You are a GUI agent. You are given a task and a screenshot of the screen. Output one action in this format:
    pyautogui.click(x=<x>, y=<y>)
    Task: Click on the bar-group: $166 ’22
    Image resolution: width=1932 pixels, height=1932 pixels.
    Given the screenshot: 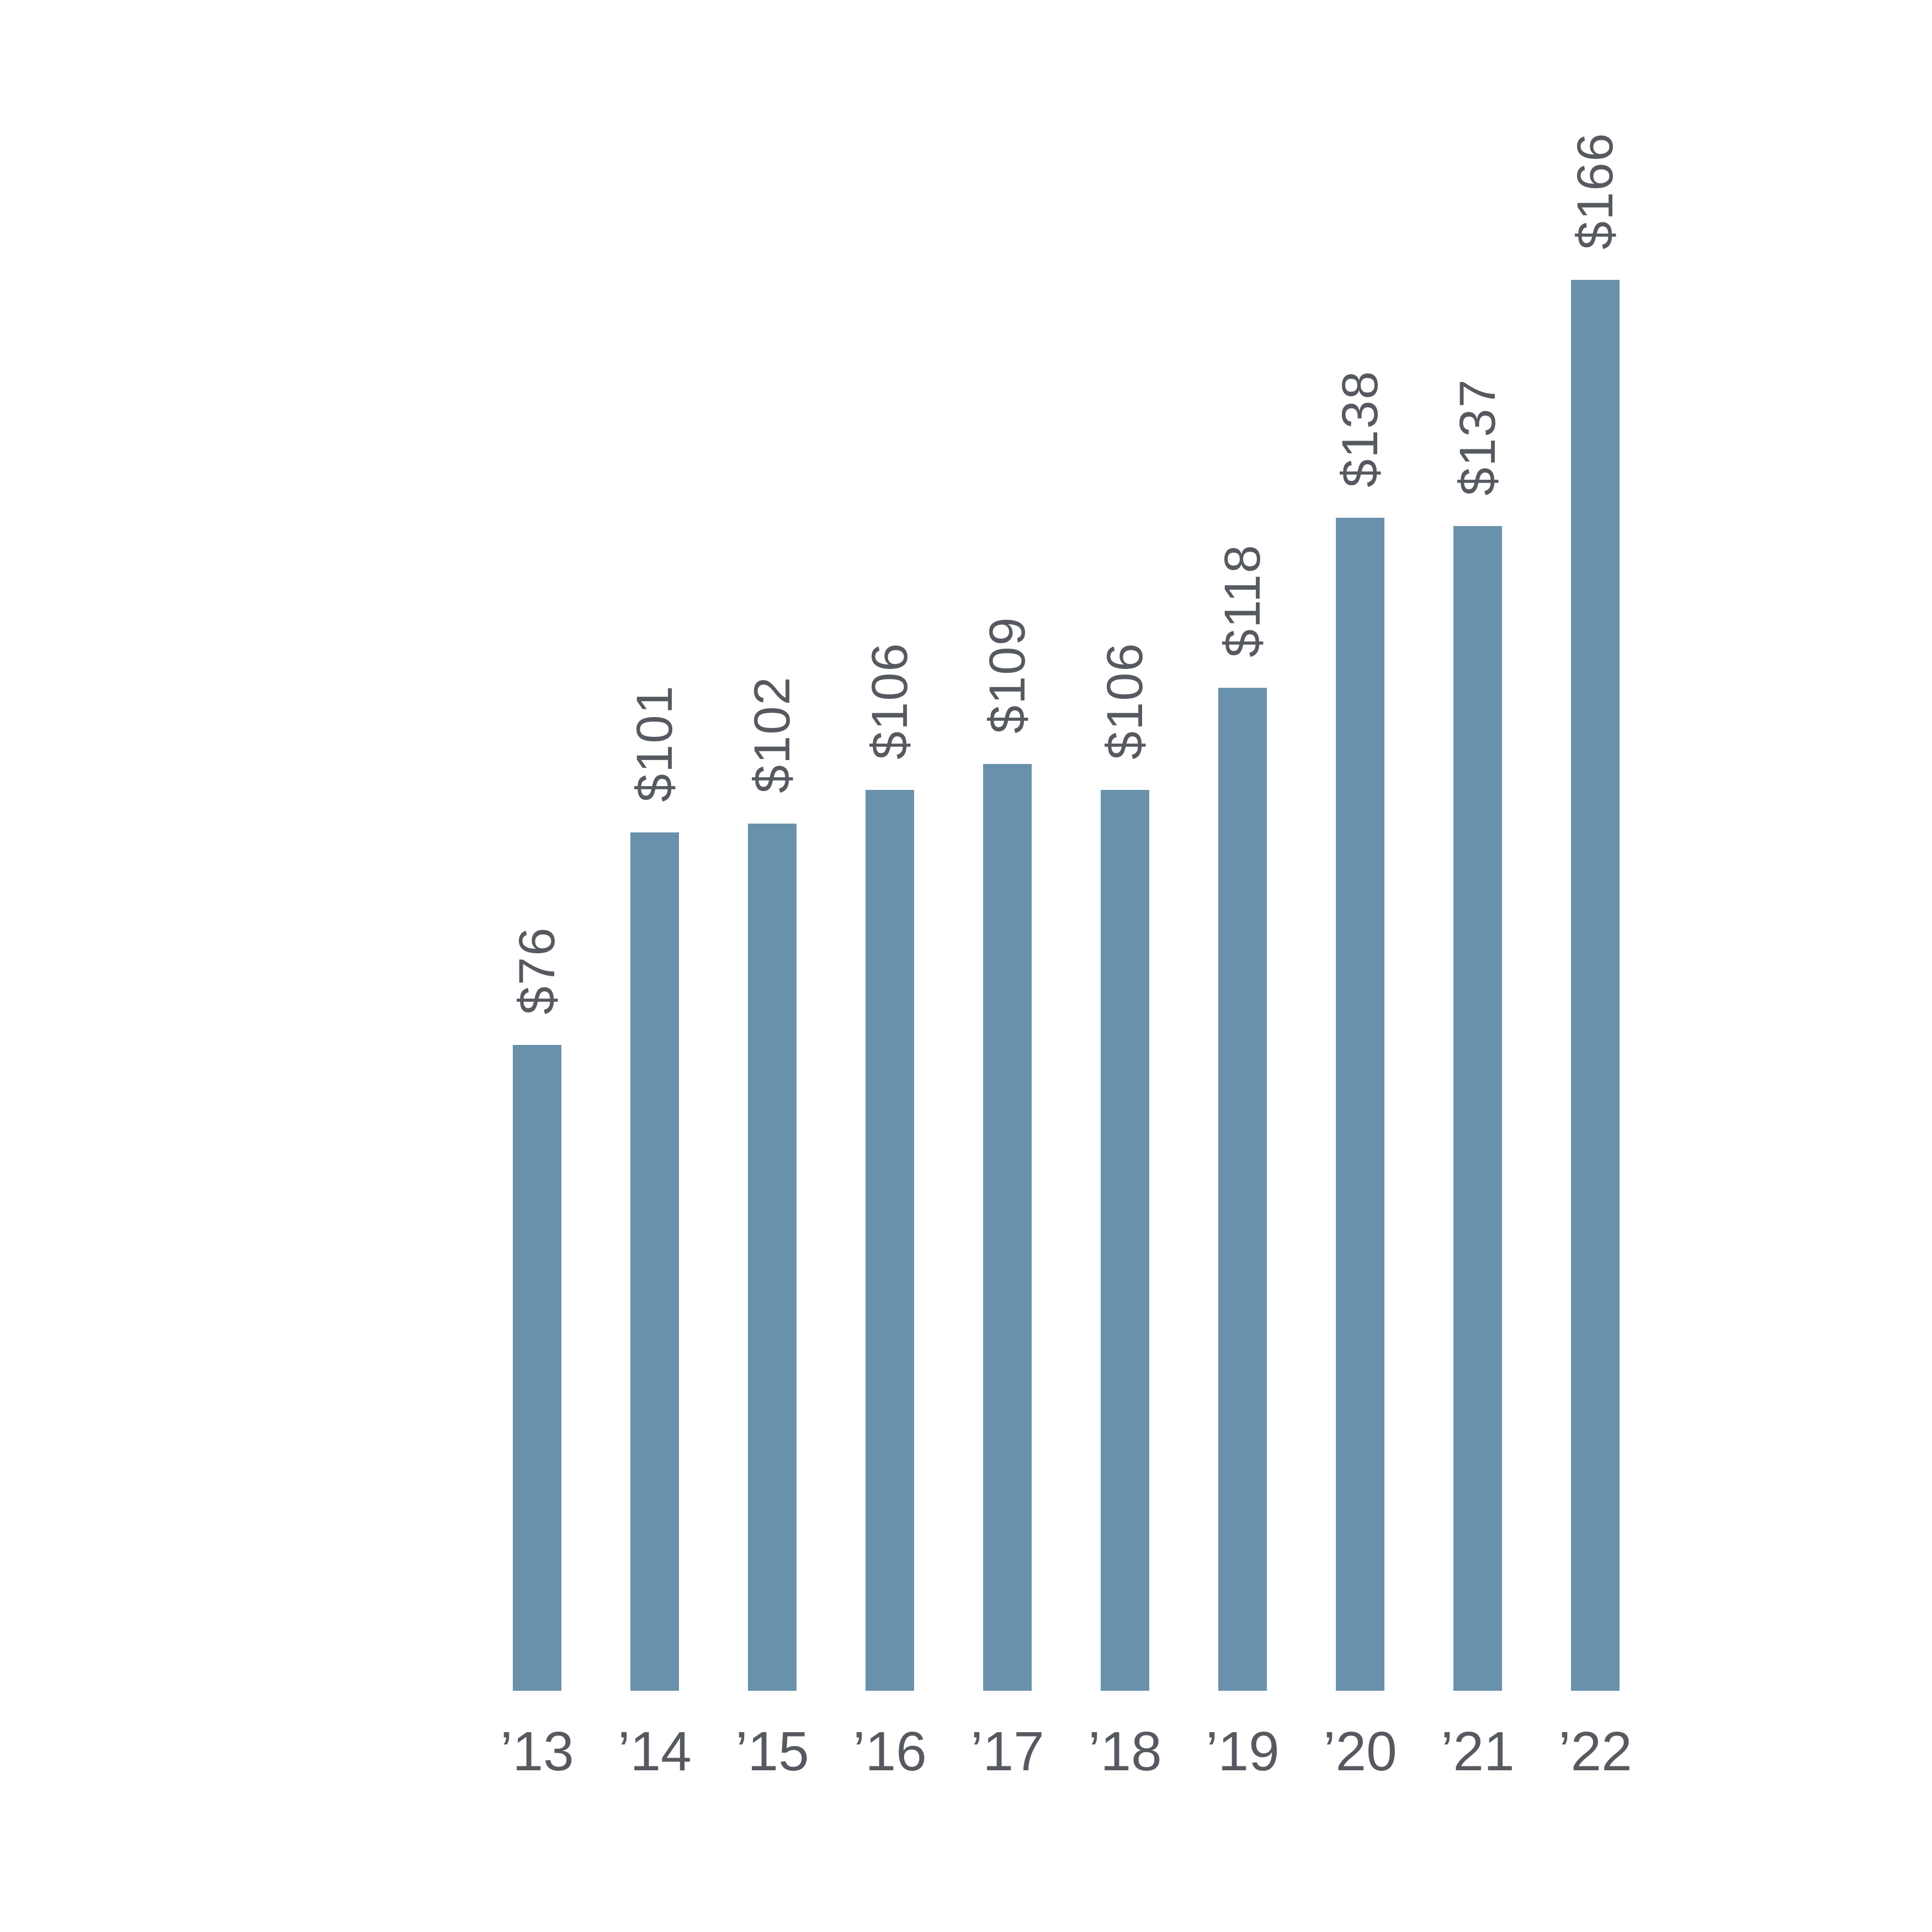 What is the action you would take?
    pyautogui.click(x=1595, y=957)
    